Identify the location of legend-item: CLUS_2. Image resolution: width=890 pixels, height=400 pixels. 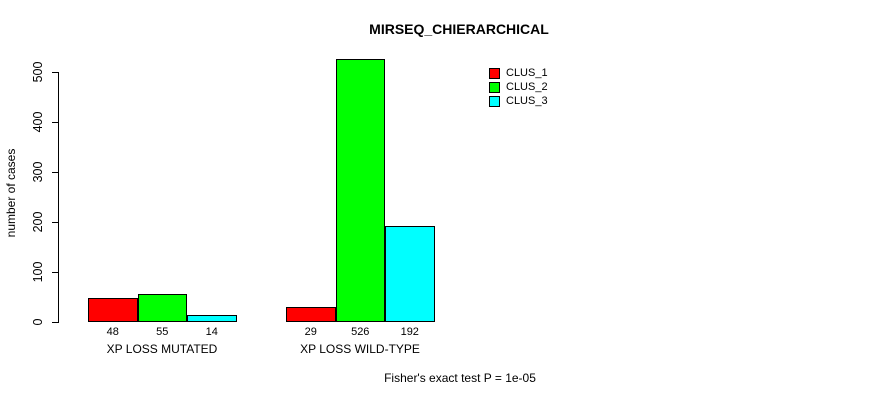
(518, 87).